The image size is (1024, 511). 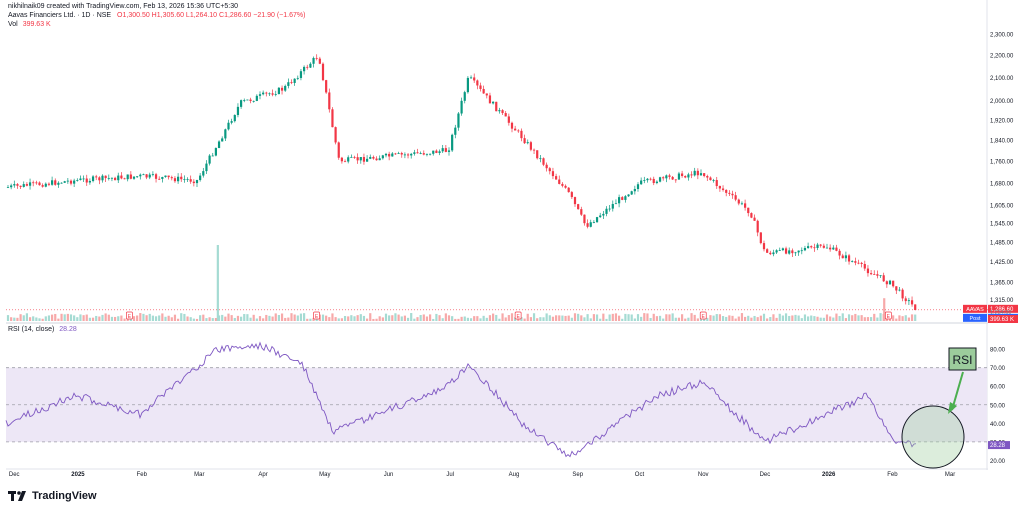 I want to click on volume-tag-bg, so click(x=1003, y=319).